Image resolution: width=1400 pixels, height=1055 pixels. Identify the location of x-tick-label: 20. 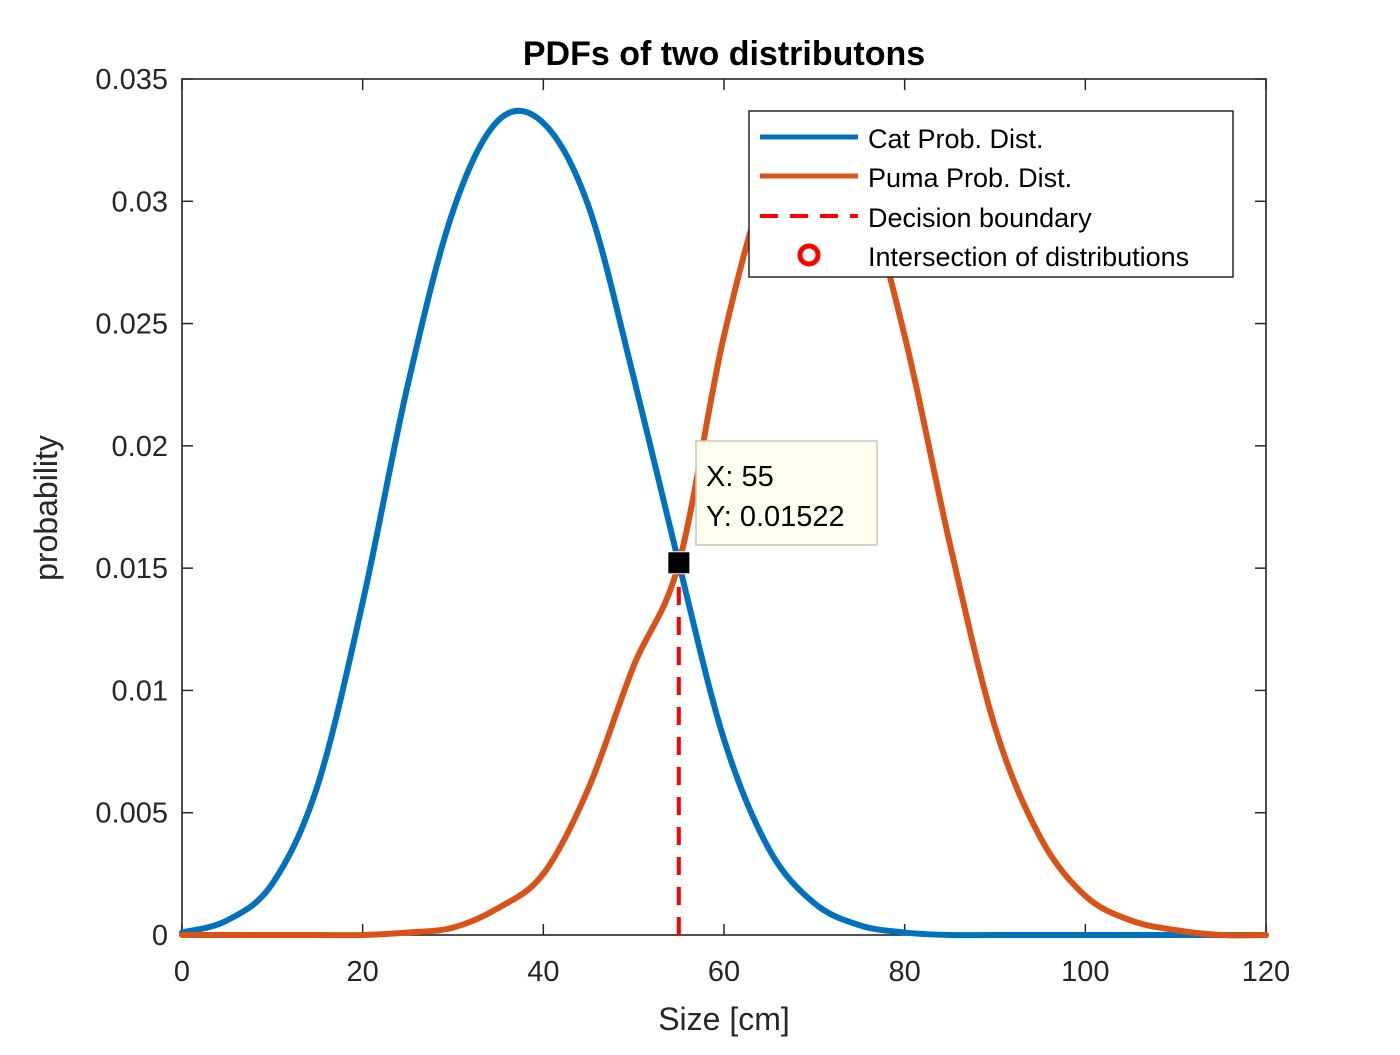
(363, 972).